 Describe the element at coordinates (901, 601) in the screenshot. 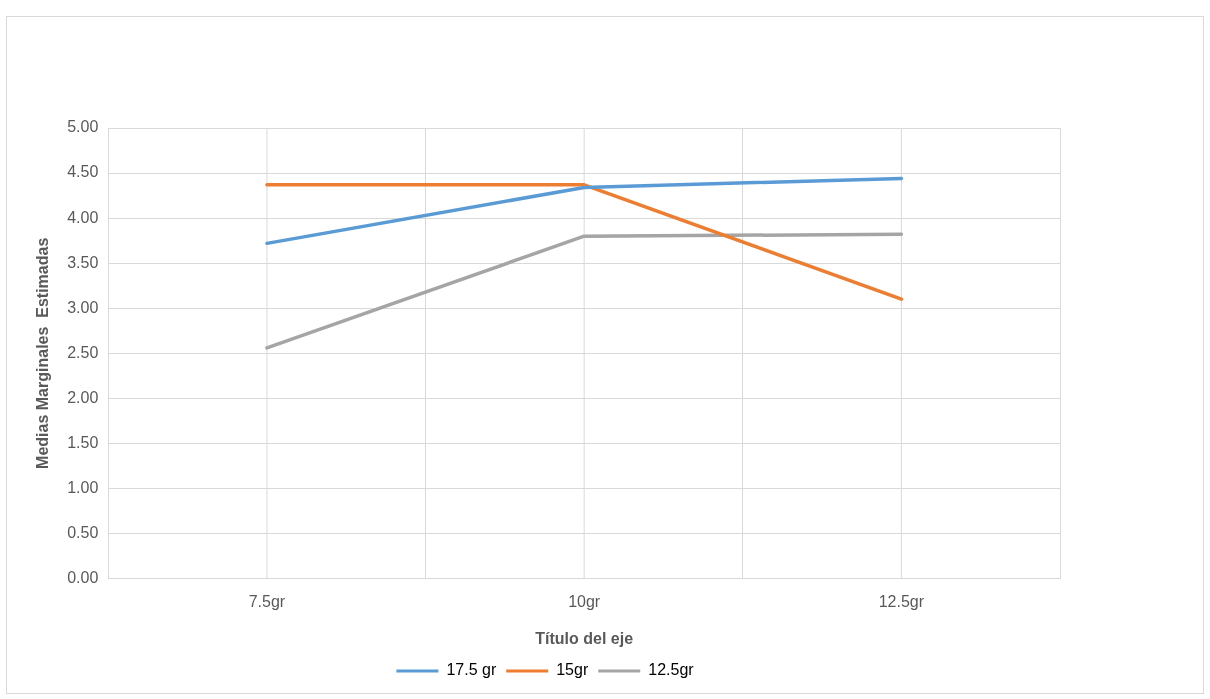

I see `x-tick-label: 12.5gr` at that location.